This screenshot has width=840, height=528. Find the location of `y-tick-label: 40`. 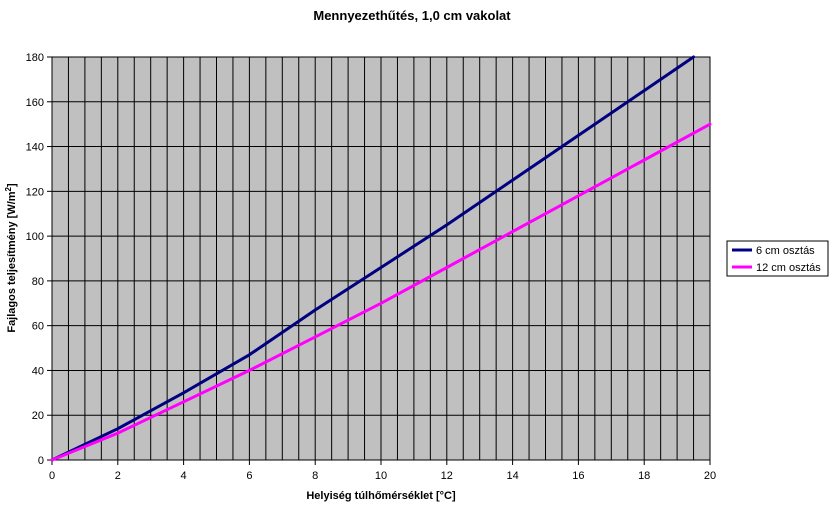

y-tick-label: 40 is located at coordinates (38, 371).